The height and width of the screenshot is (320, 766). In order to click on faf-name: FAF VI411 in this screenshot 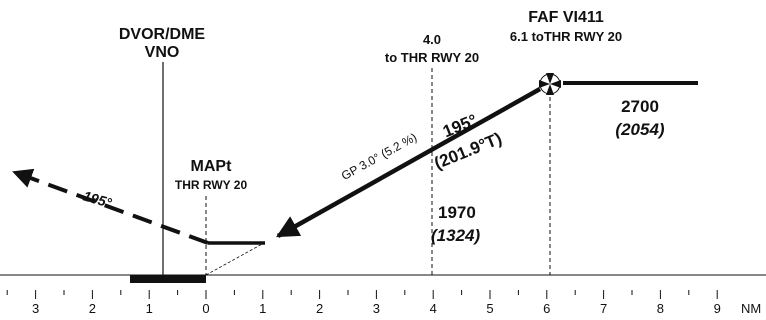, I will do `click(566, 17)`.